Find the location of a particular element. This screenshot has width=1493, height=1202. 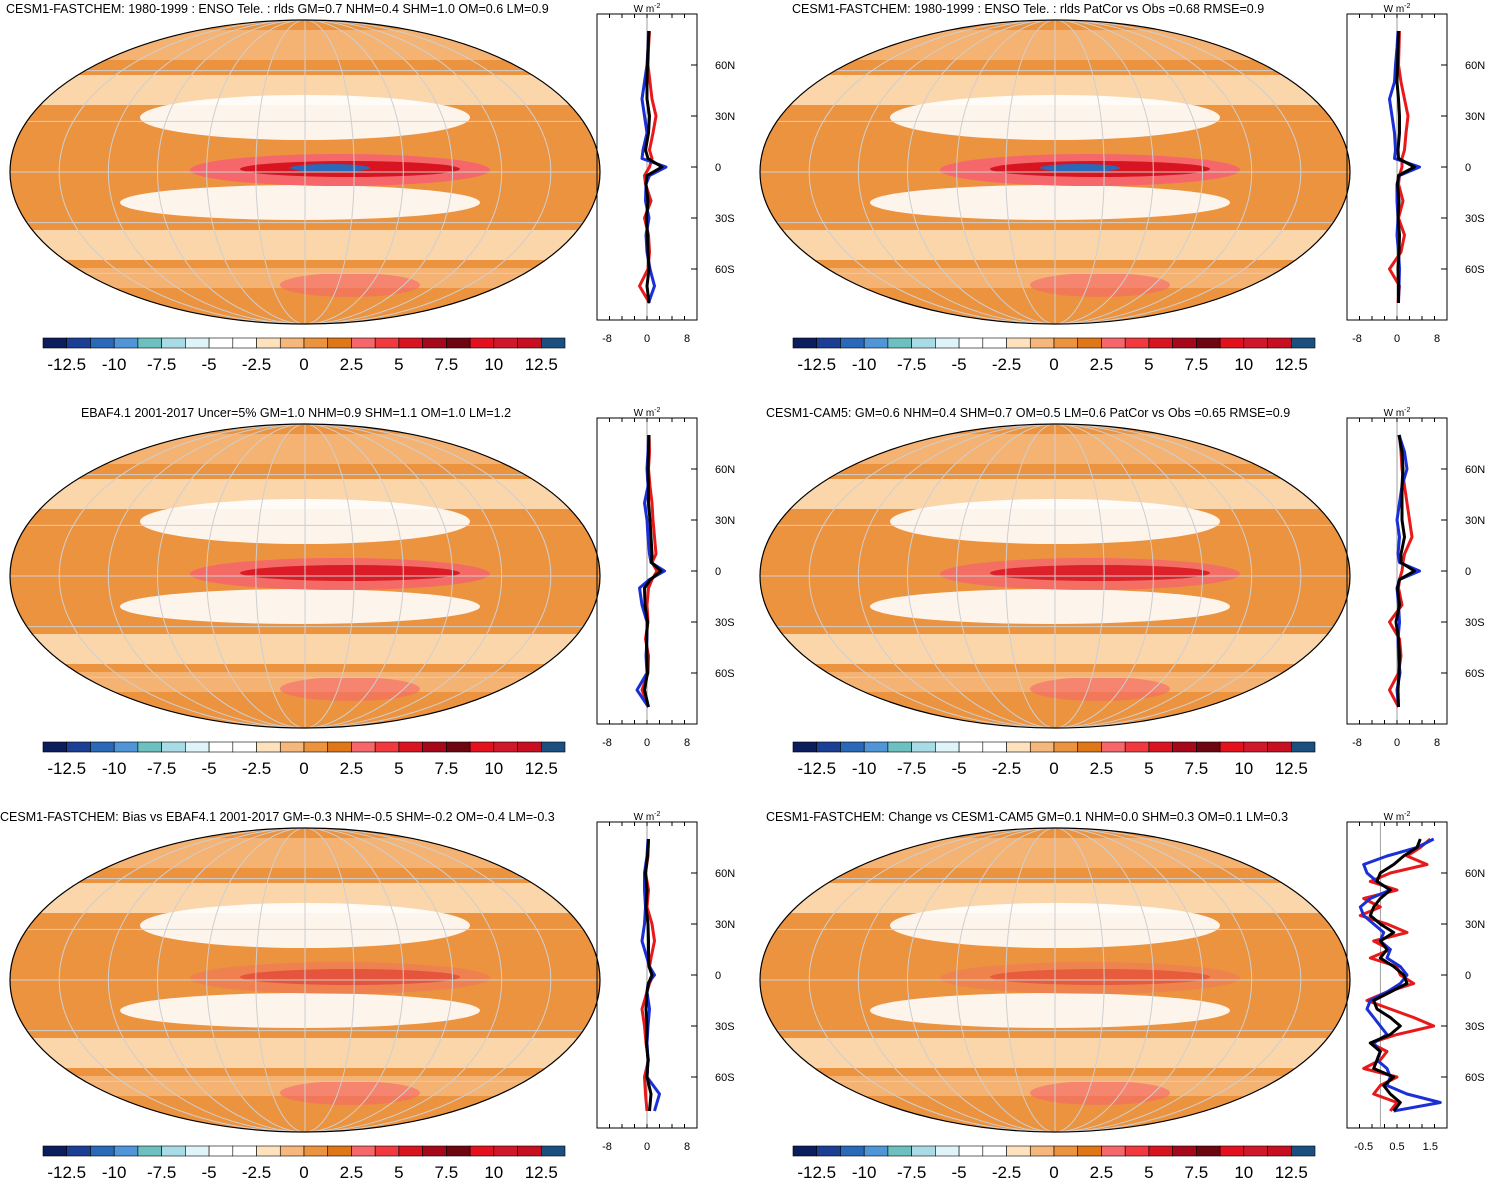

profile-x-tick-label: 1.5 is located at coordinates (1430, 1147).